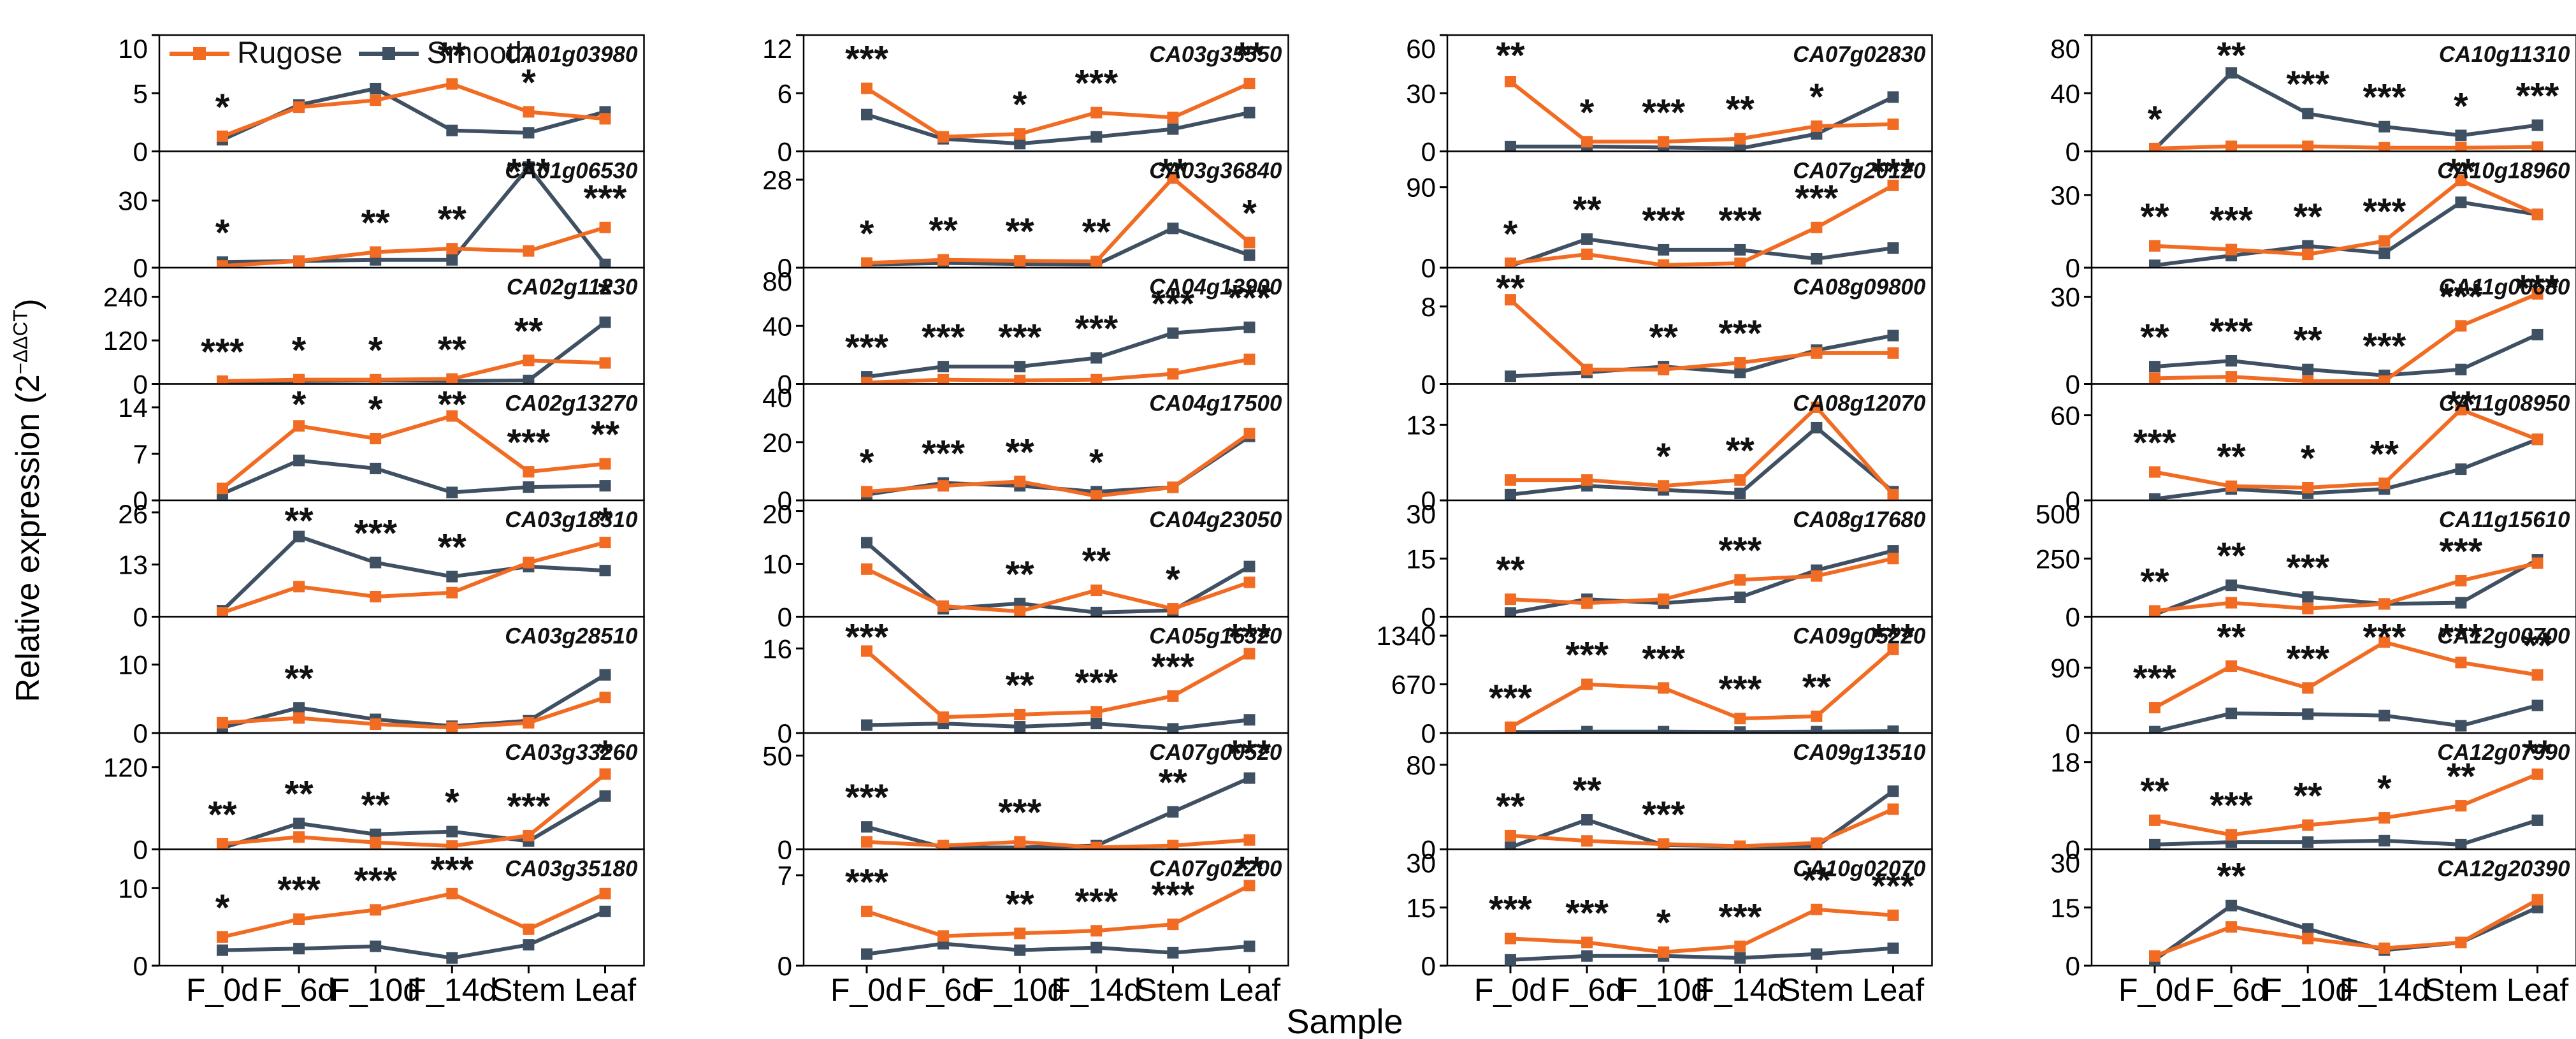  What do you see at coordinates (1677, 333) in the screenshot?
I see `panel-CA08g09800: 08 **** ***CA08g09800` at bounding box center [1677, 333].